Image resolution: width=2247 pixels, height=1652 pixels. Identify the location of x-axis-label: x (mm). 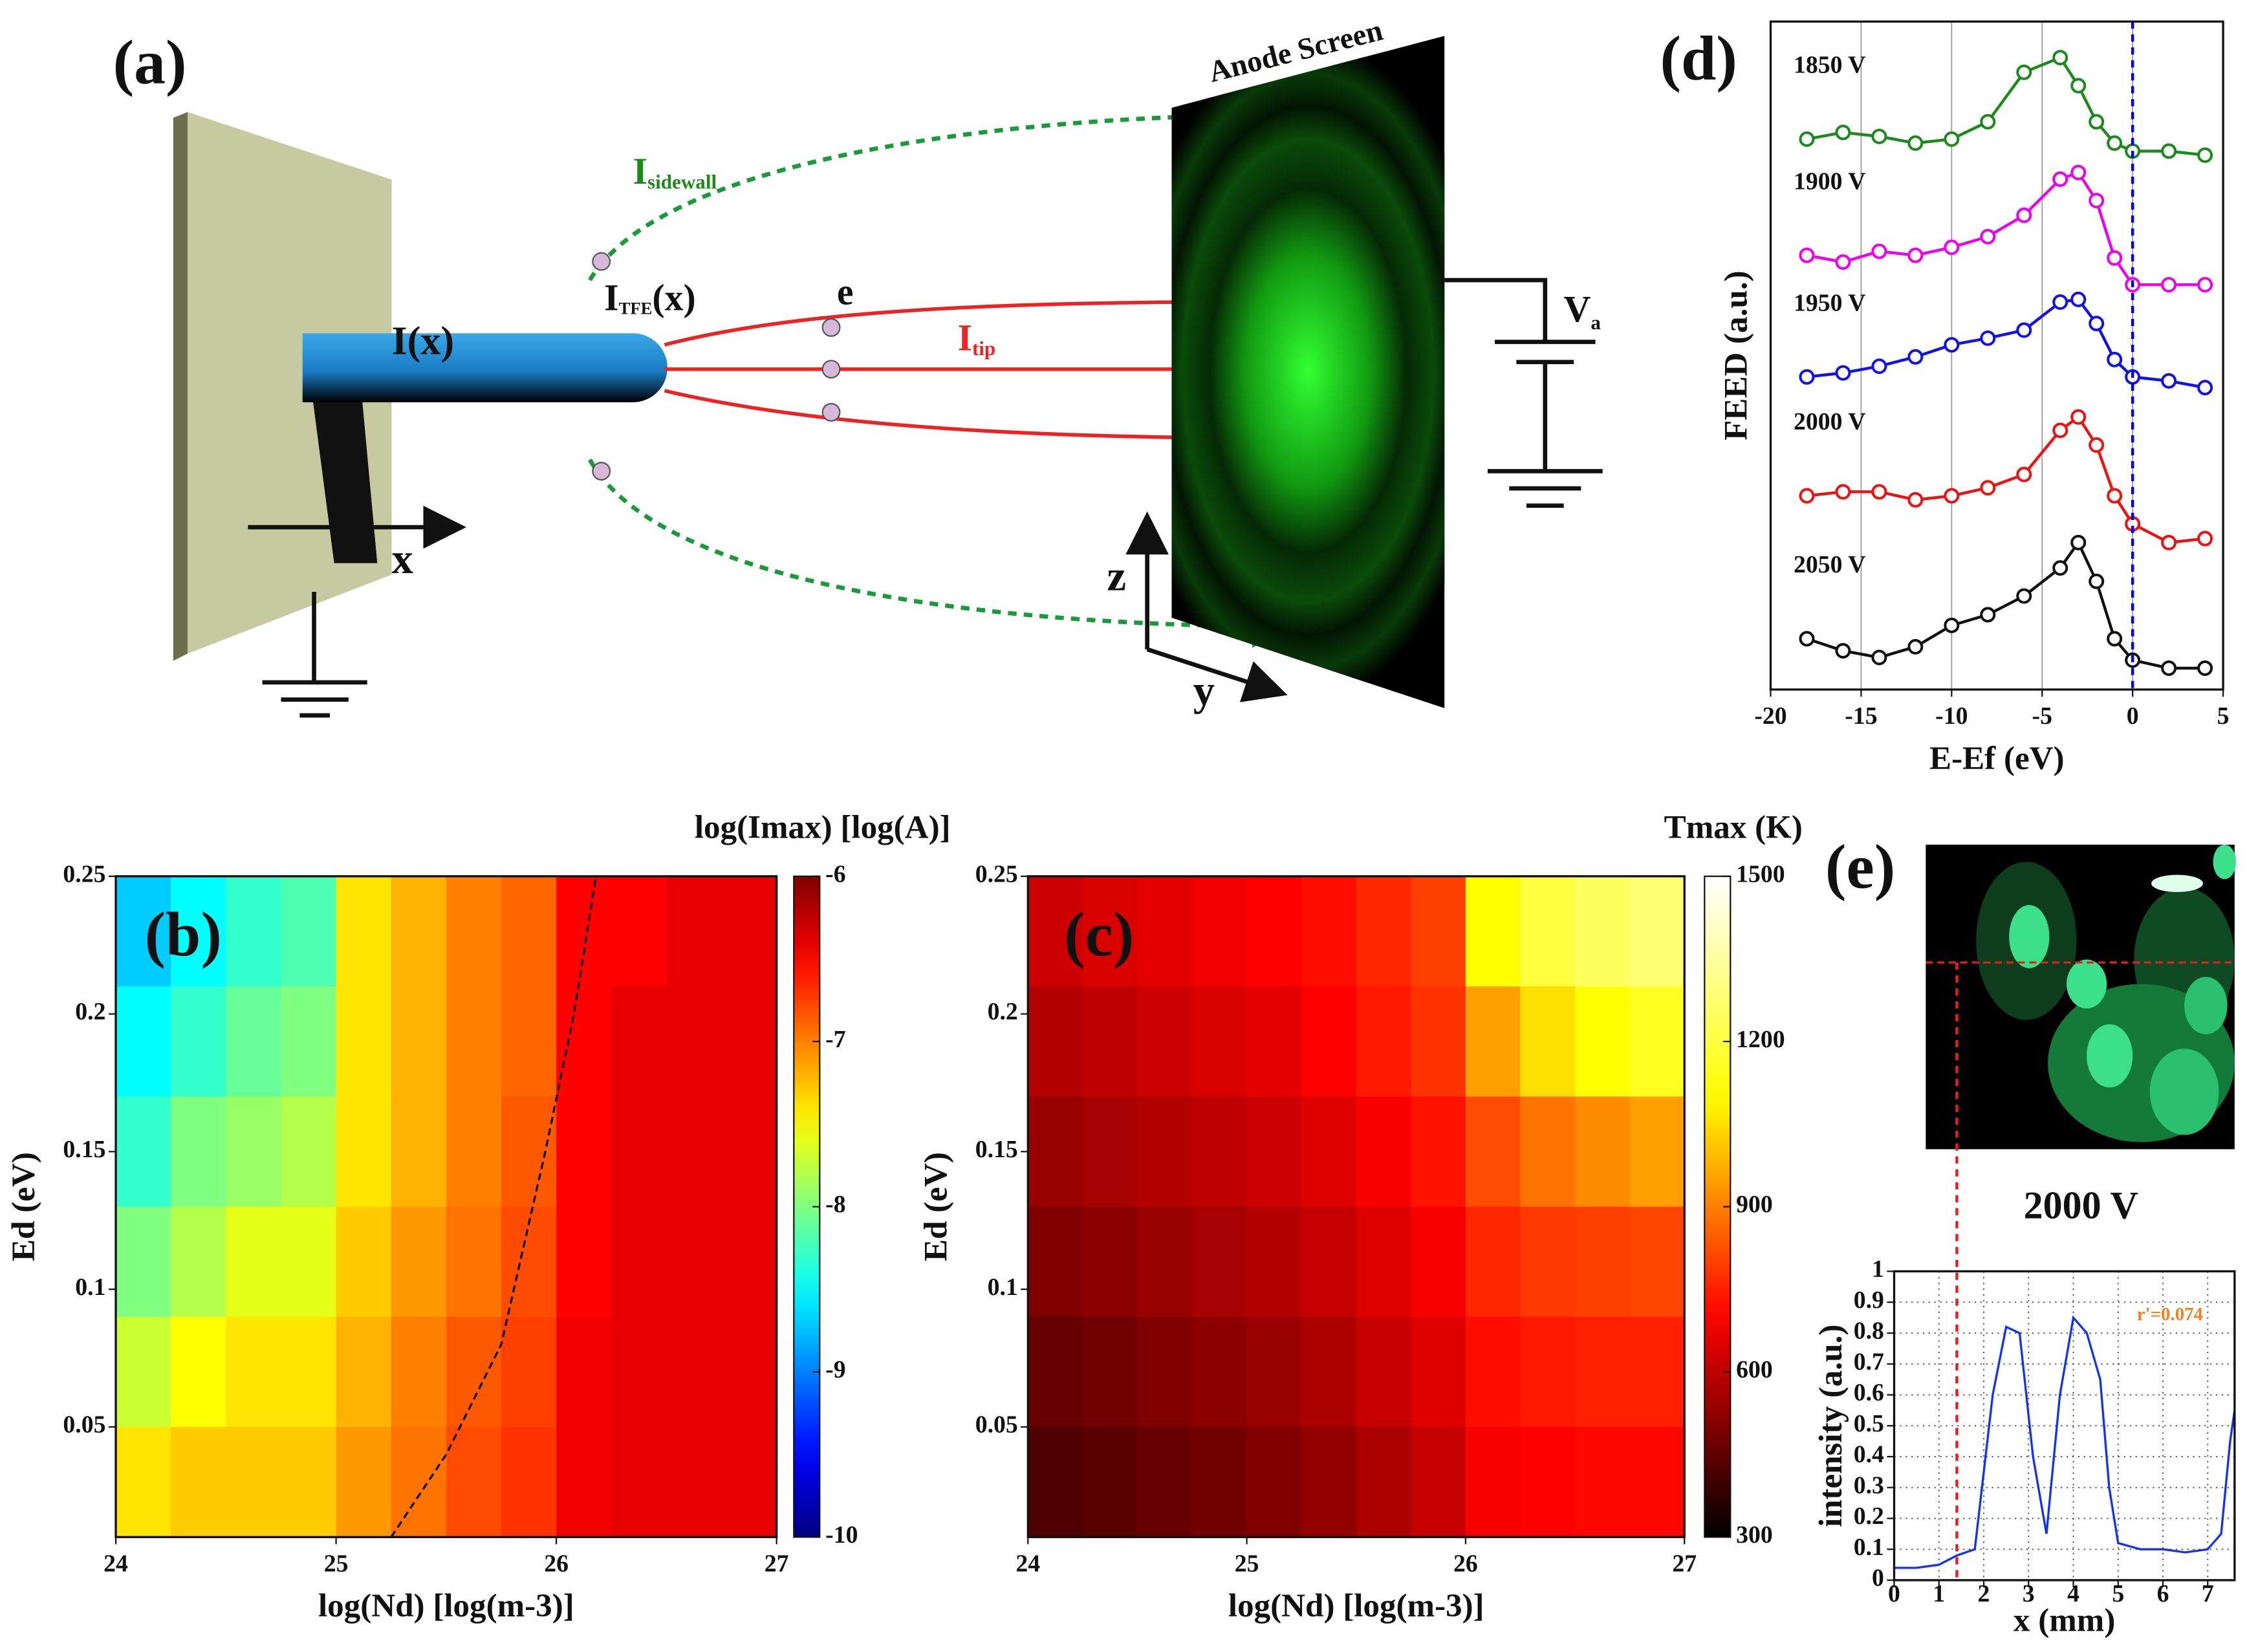
(2065, 1620).